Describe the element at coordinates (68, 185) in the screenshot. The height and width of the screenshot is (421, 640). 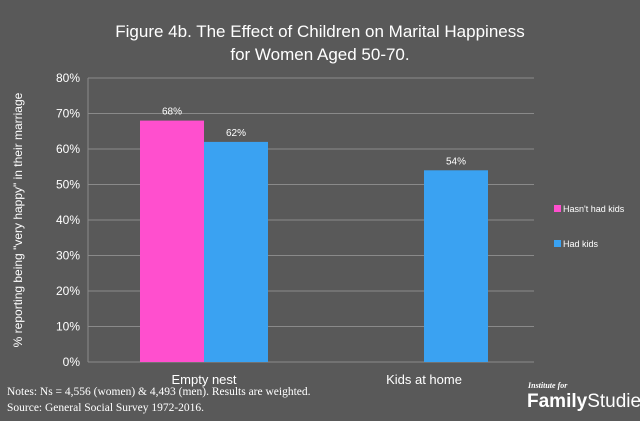
I see `y-tick-label: 50%` at that location.